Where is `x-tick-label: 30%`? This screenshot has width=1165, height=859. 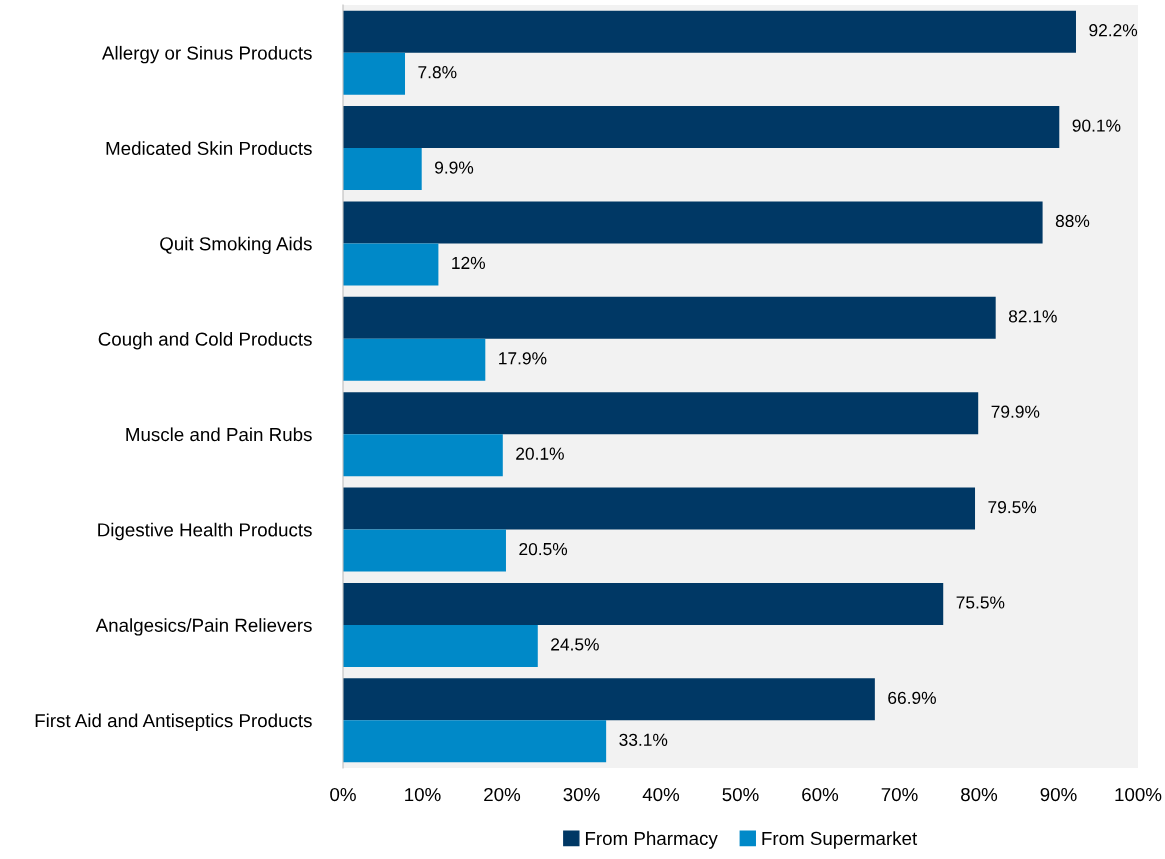 x-tick-label: 30% is located at coordinates (581, 794).